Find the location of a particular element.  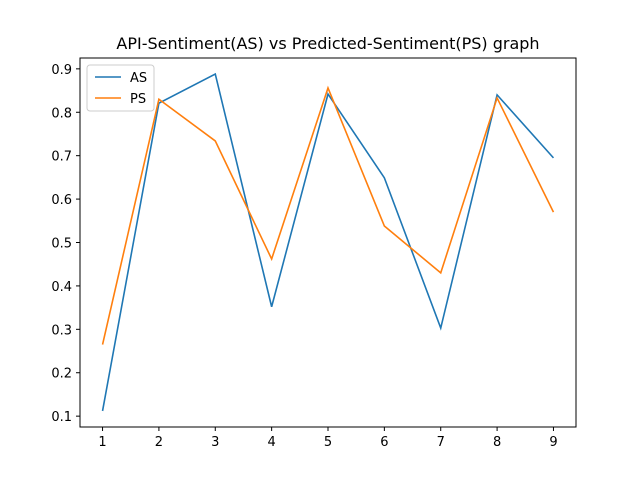

x-tick-label: 2 is located at coordinates (159, 442).